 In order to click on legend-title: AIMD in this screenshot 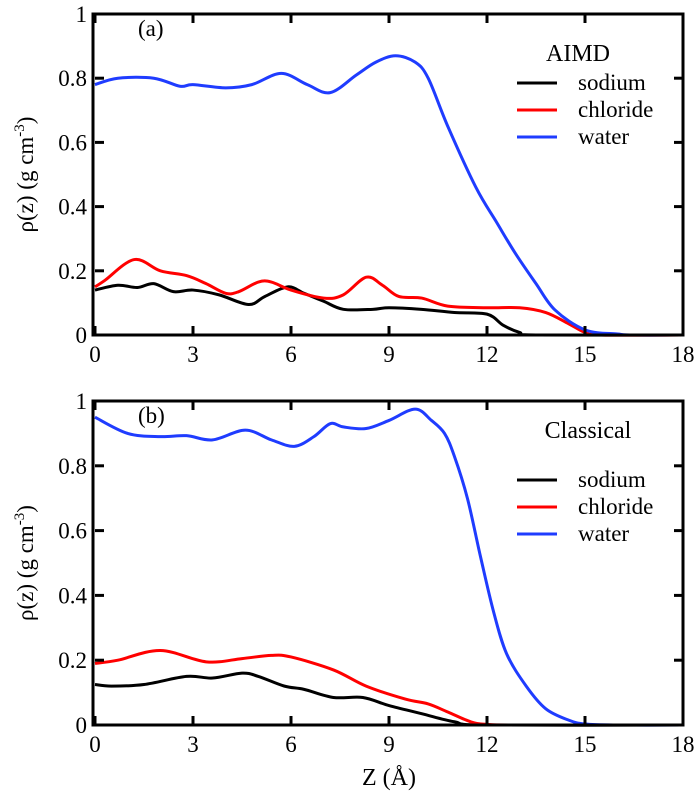, I will do `click(578, 54)`.